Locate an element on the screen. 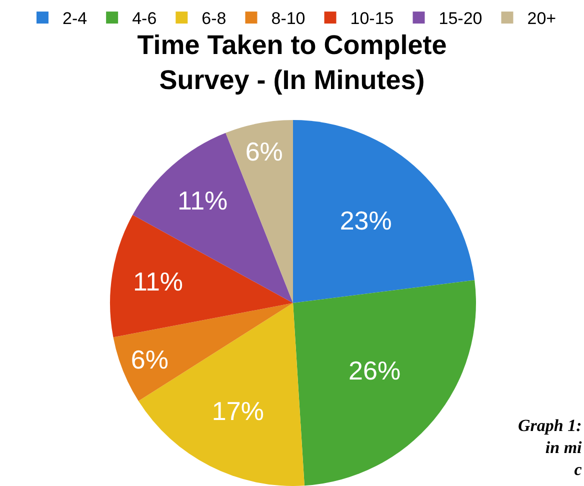  legend-label: 15-20 is located at coordinates (460, 18).